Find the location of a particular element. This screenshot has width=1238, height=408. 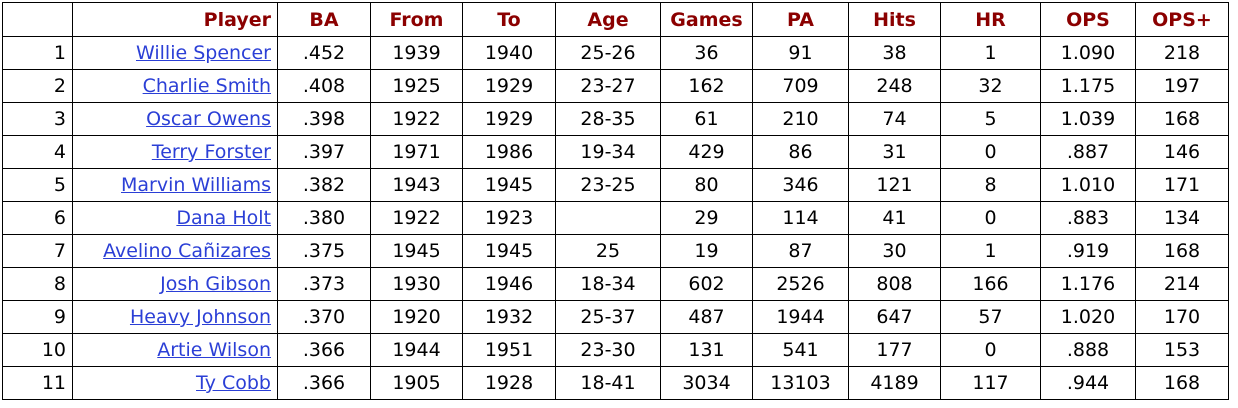

stat-cell: 19-34 is located at coordinates (608, 152).